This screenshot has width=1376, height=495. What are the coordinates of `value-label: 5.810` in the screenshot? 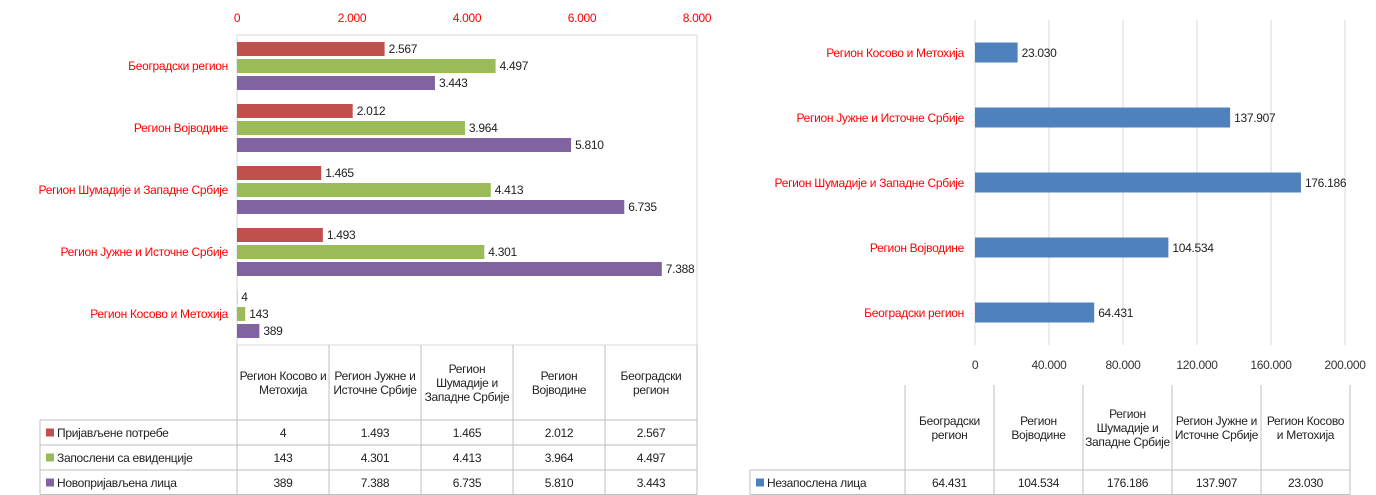 It's located at (589, 145).